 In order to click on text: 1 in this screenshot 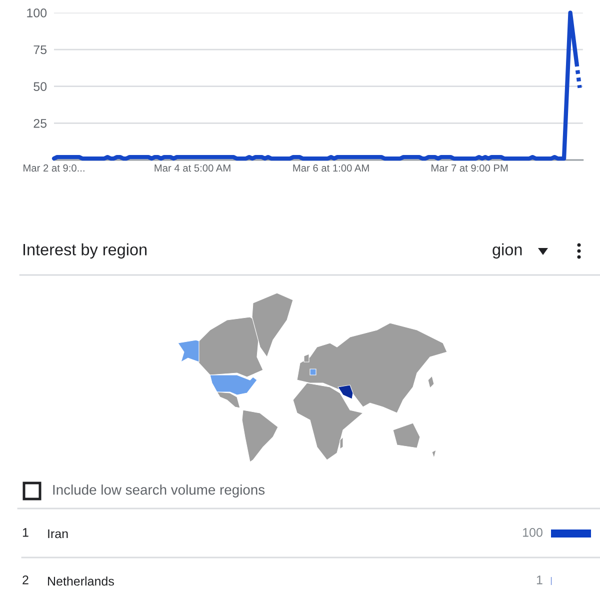, I will do `click(25, 532)`.